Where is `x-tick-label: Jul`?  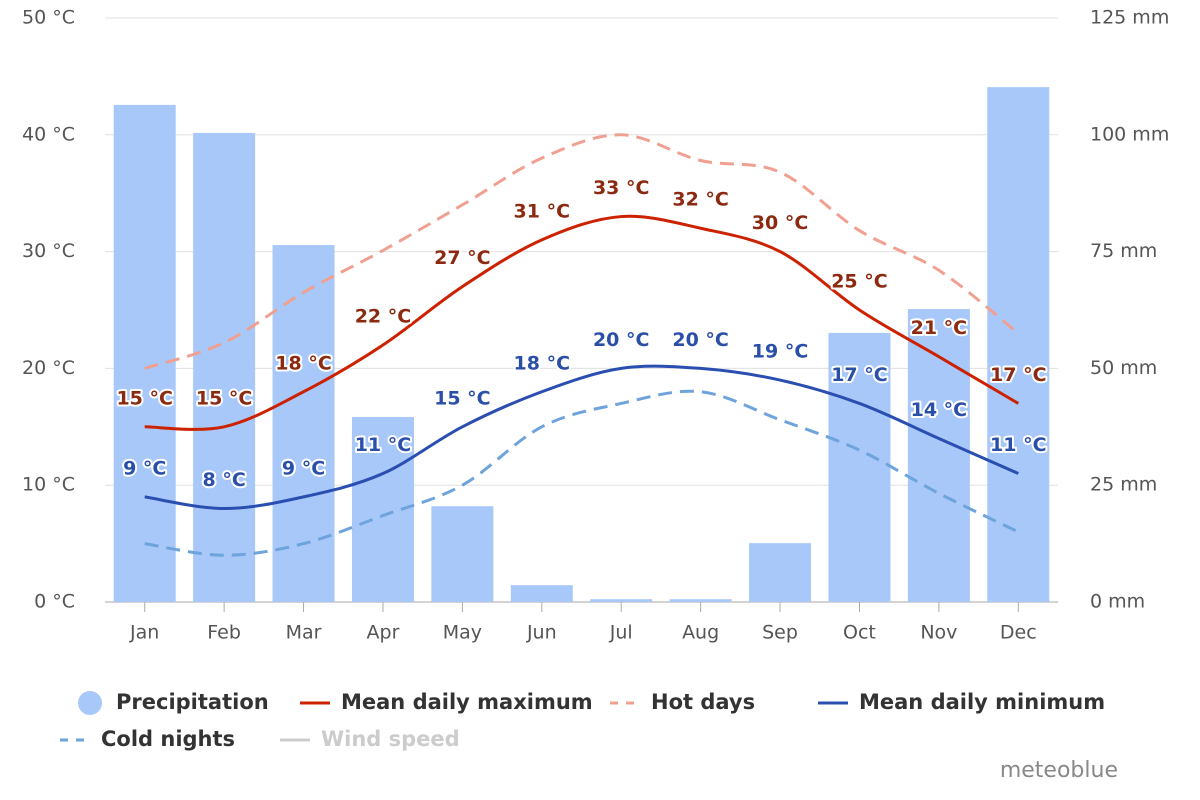 x-tick-label: Jul is located at coordinates (621, 633).